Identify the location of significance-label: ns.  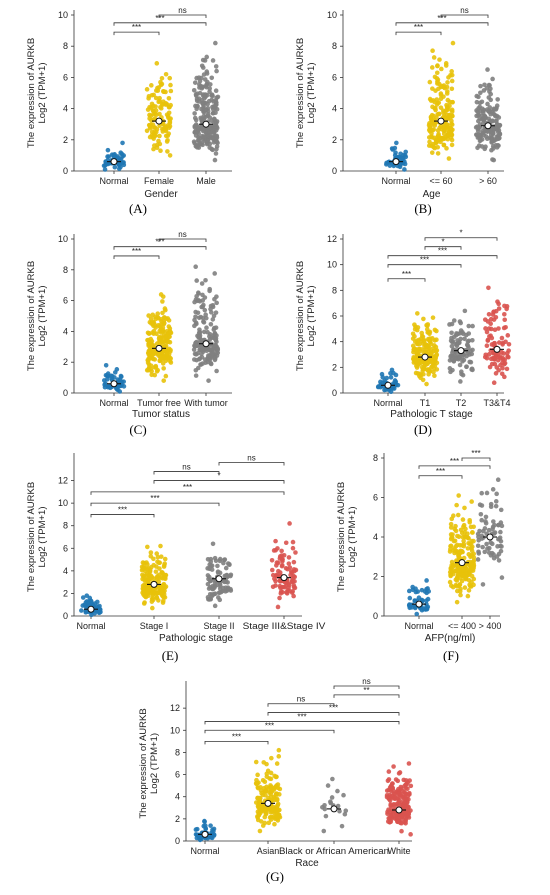
(464, 10).